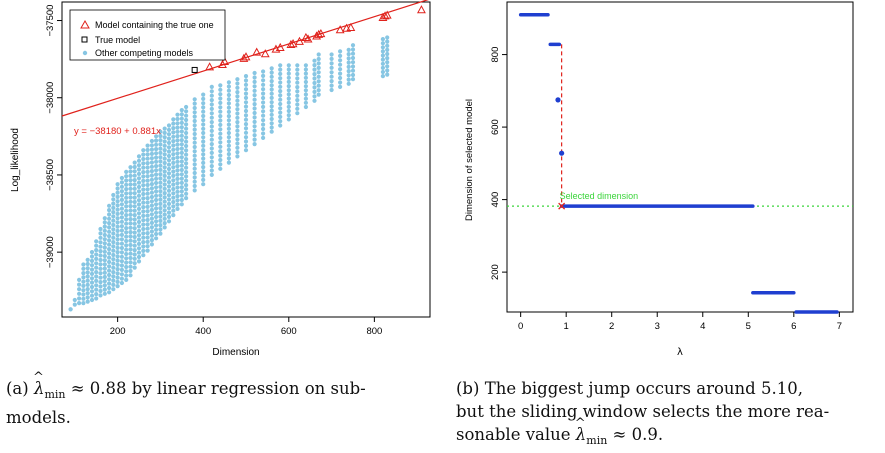 The image size is (885, 453). What do you see at coordinates (599, 196) in the screenshot?
I see `plot-b-annotation: Selected dimension` at bounding box center [599, 196].